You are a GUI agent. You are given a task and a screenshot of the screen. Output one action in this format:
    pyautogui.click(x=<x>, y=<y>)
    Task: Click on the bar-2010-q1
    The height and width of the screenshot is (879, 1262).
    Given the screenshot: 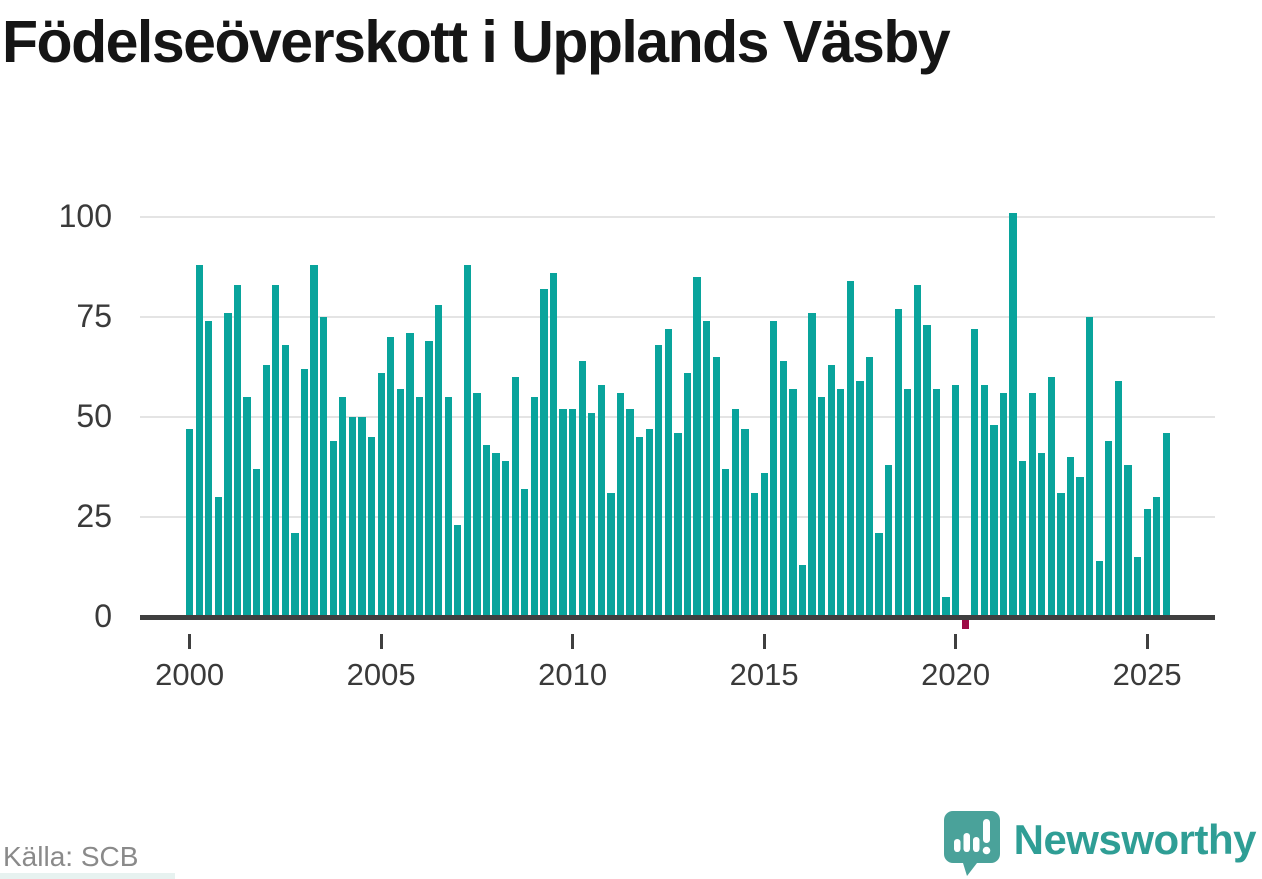 What is the action you would take?
    pyautogui.click(x=573, y=513)
    